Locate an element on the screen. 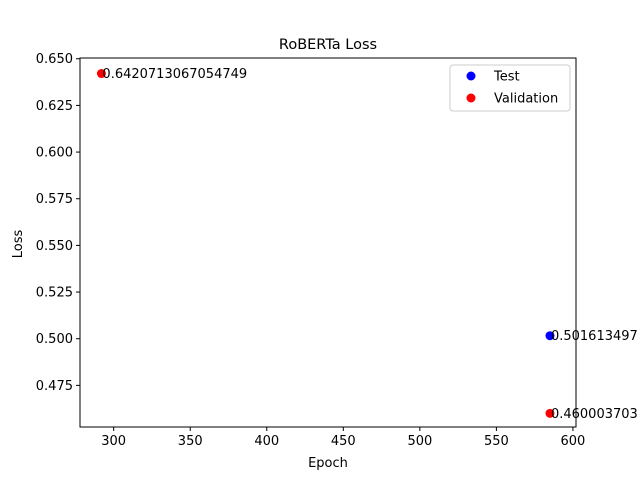 The width and height of the screenshot is (640, 480). data-label: 0.501613497 is located at coordinates (594, 336).